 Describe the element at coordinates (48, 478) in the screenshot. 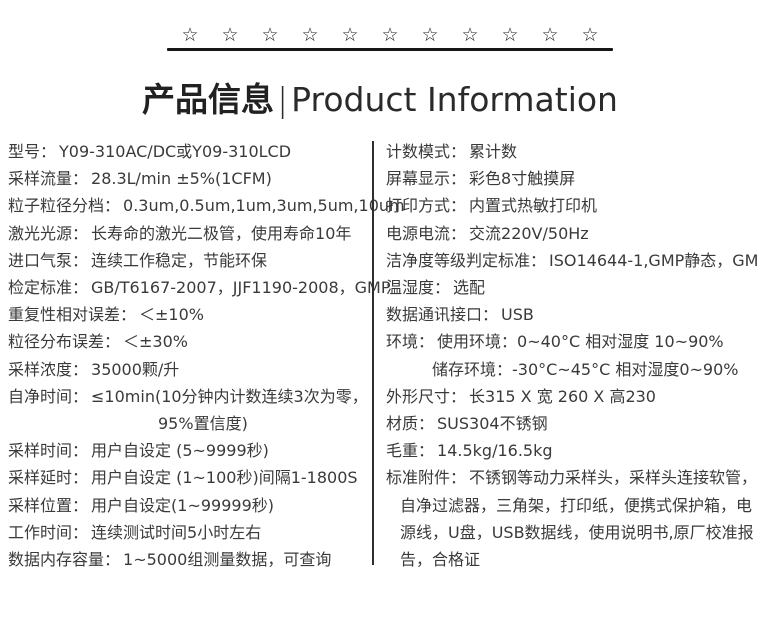

I see `spec-label: 采样延时：` at that location.